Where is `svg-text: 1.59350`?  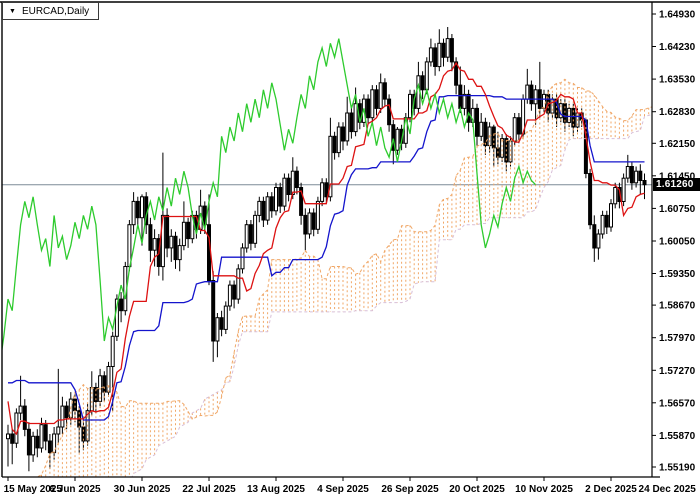 svg-text: 1.59350 is located at coordinates (677, 274).